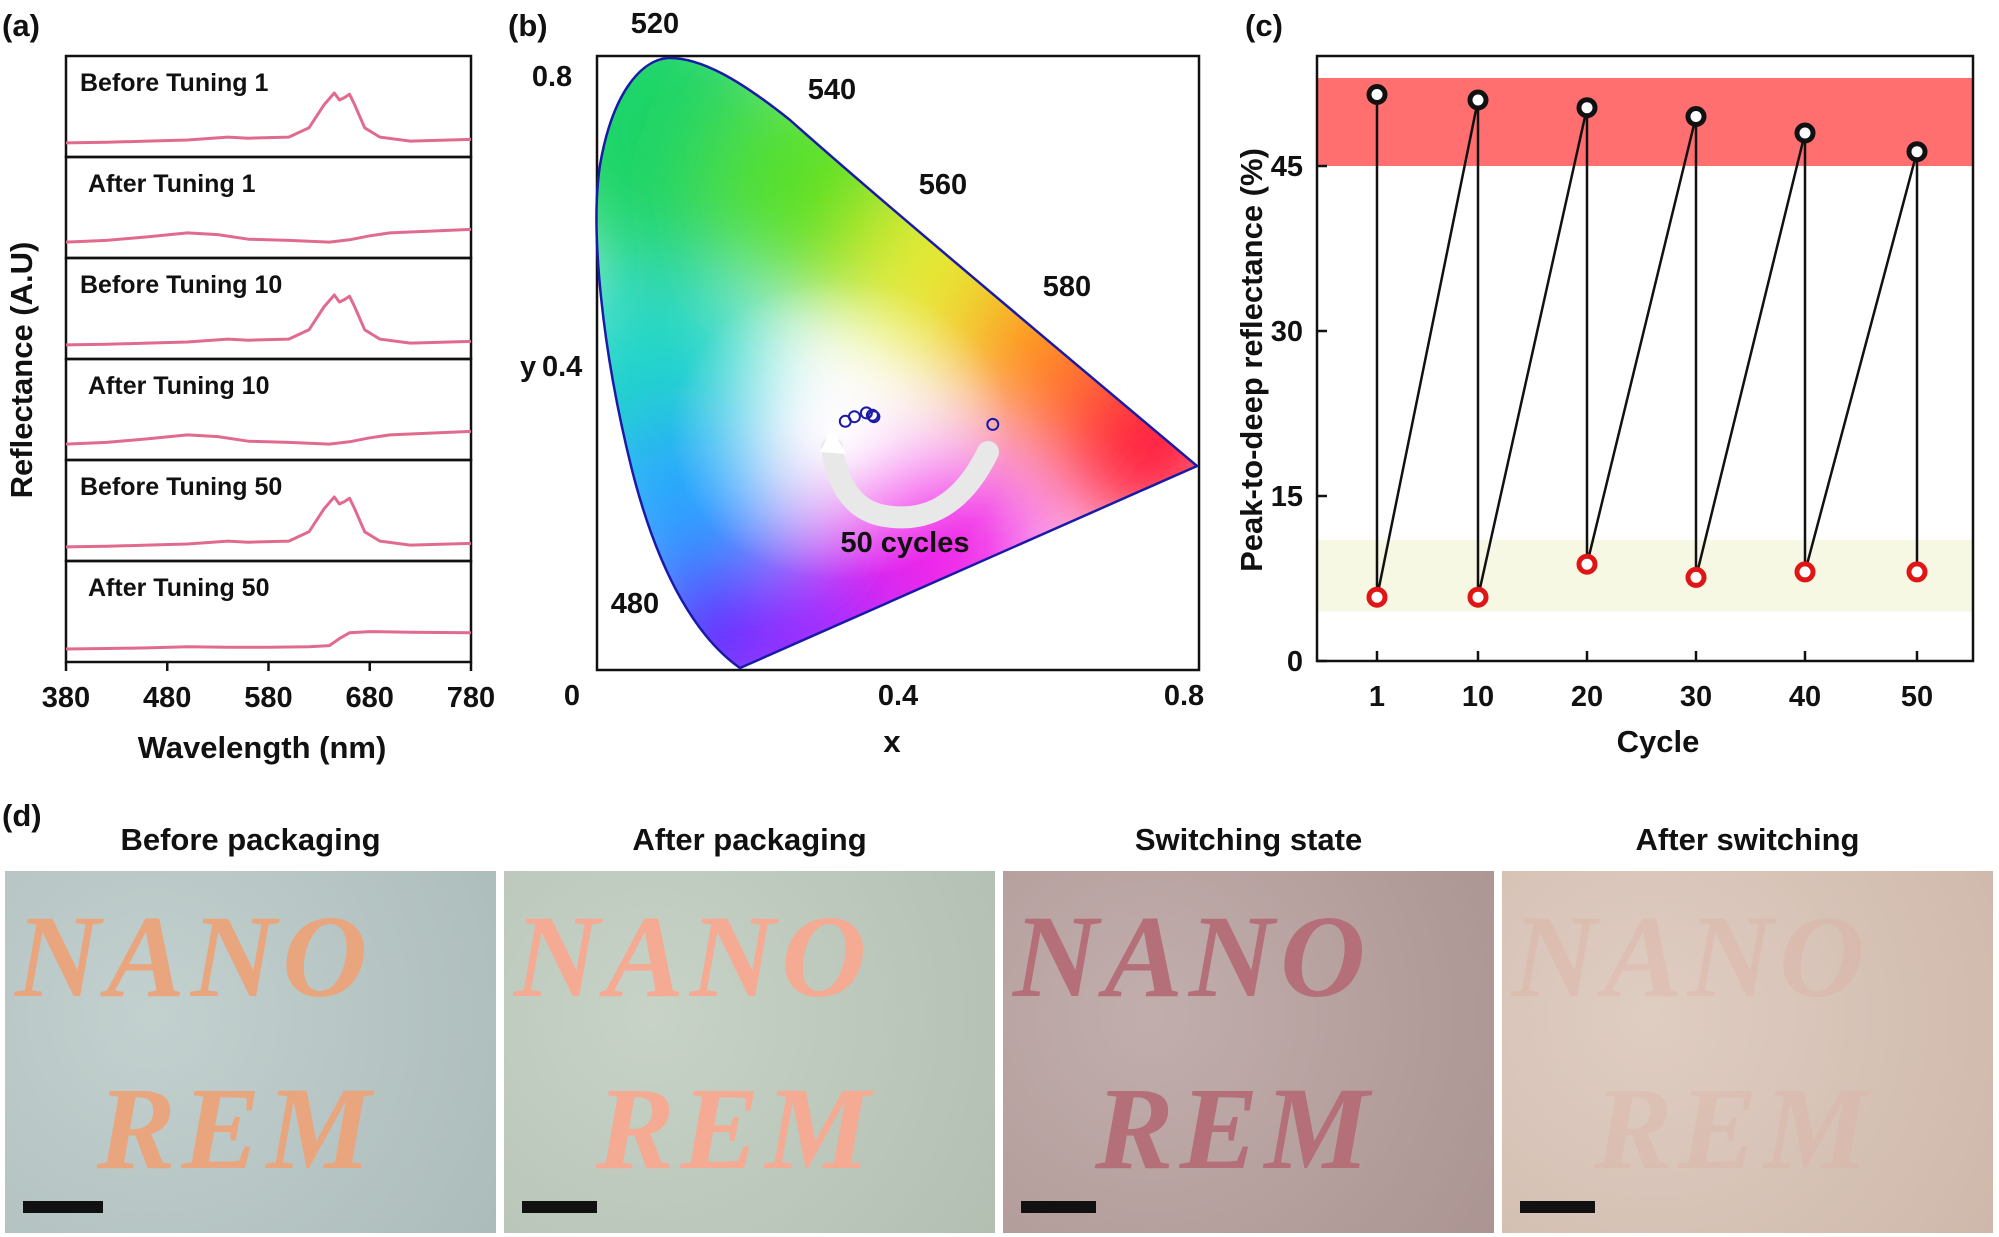 The width and height of the screenshot is (1999, 1237). I want to click on b-ytick-0.4: 0.4, so click(562, 367).